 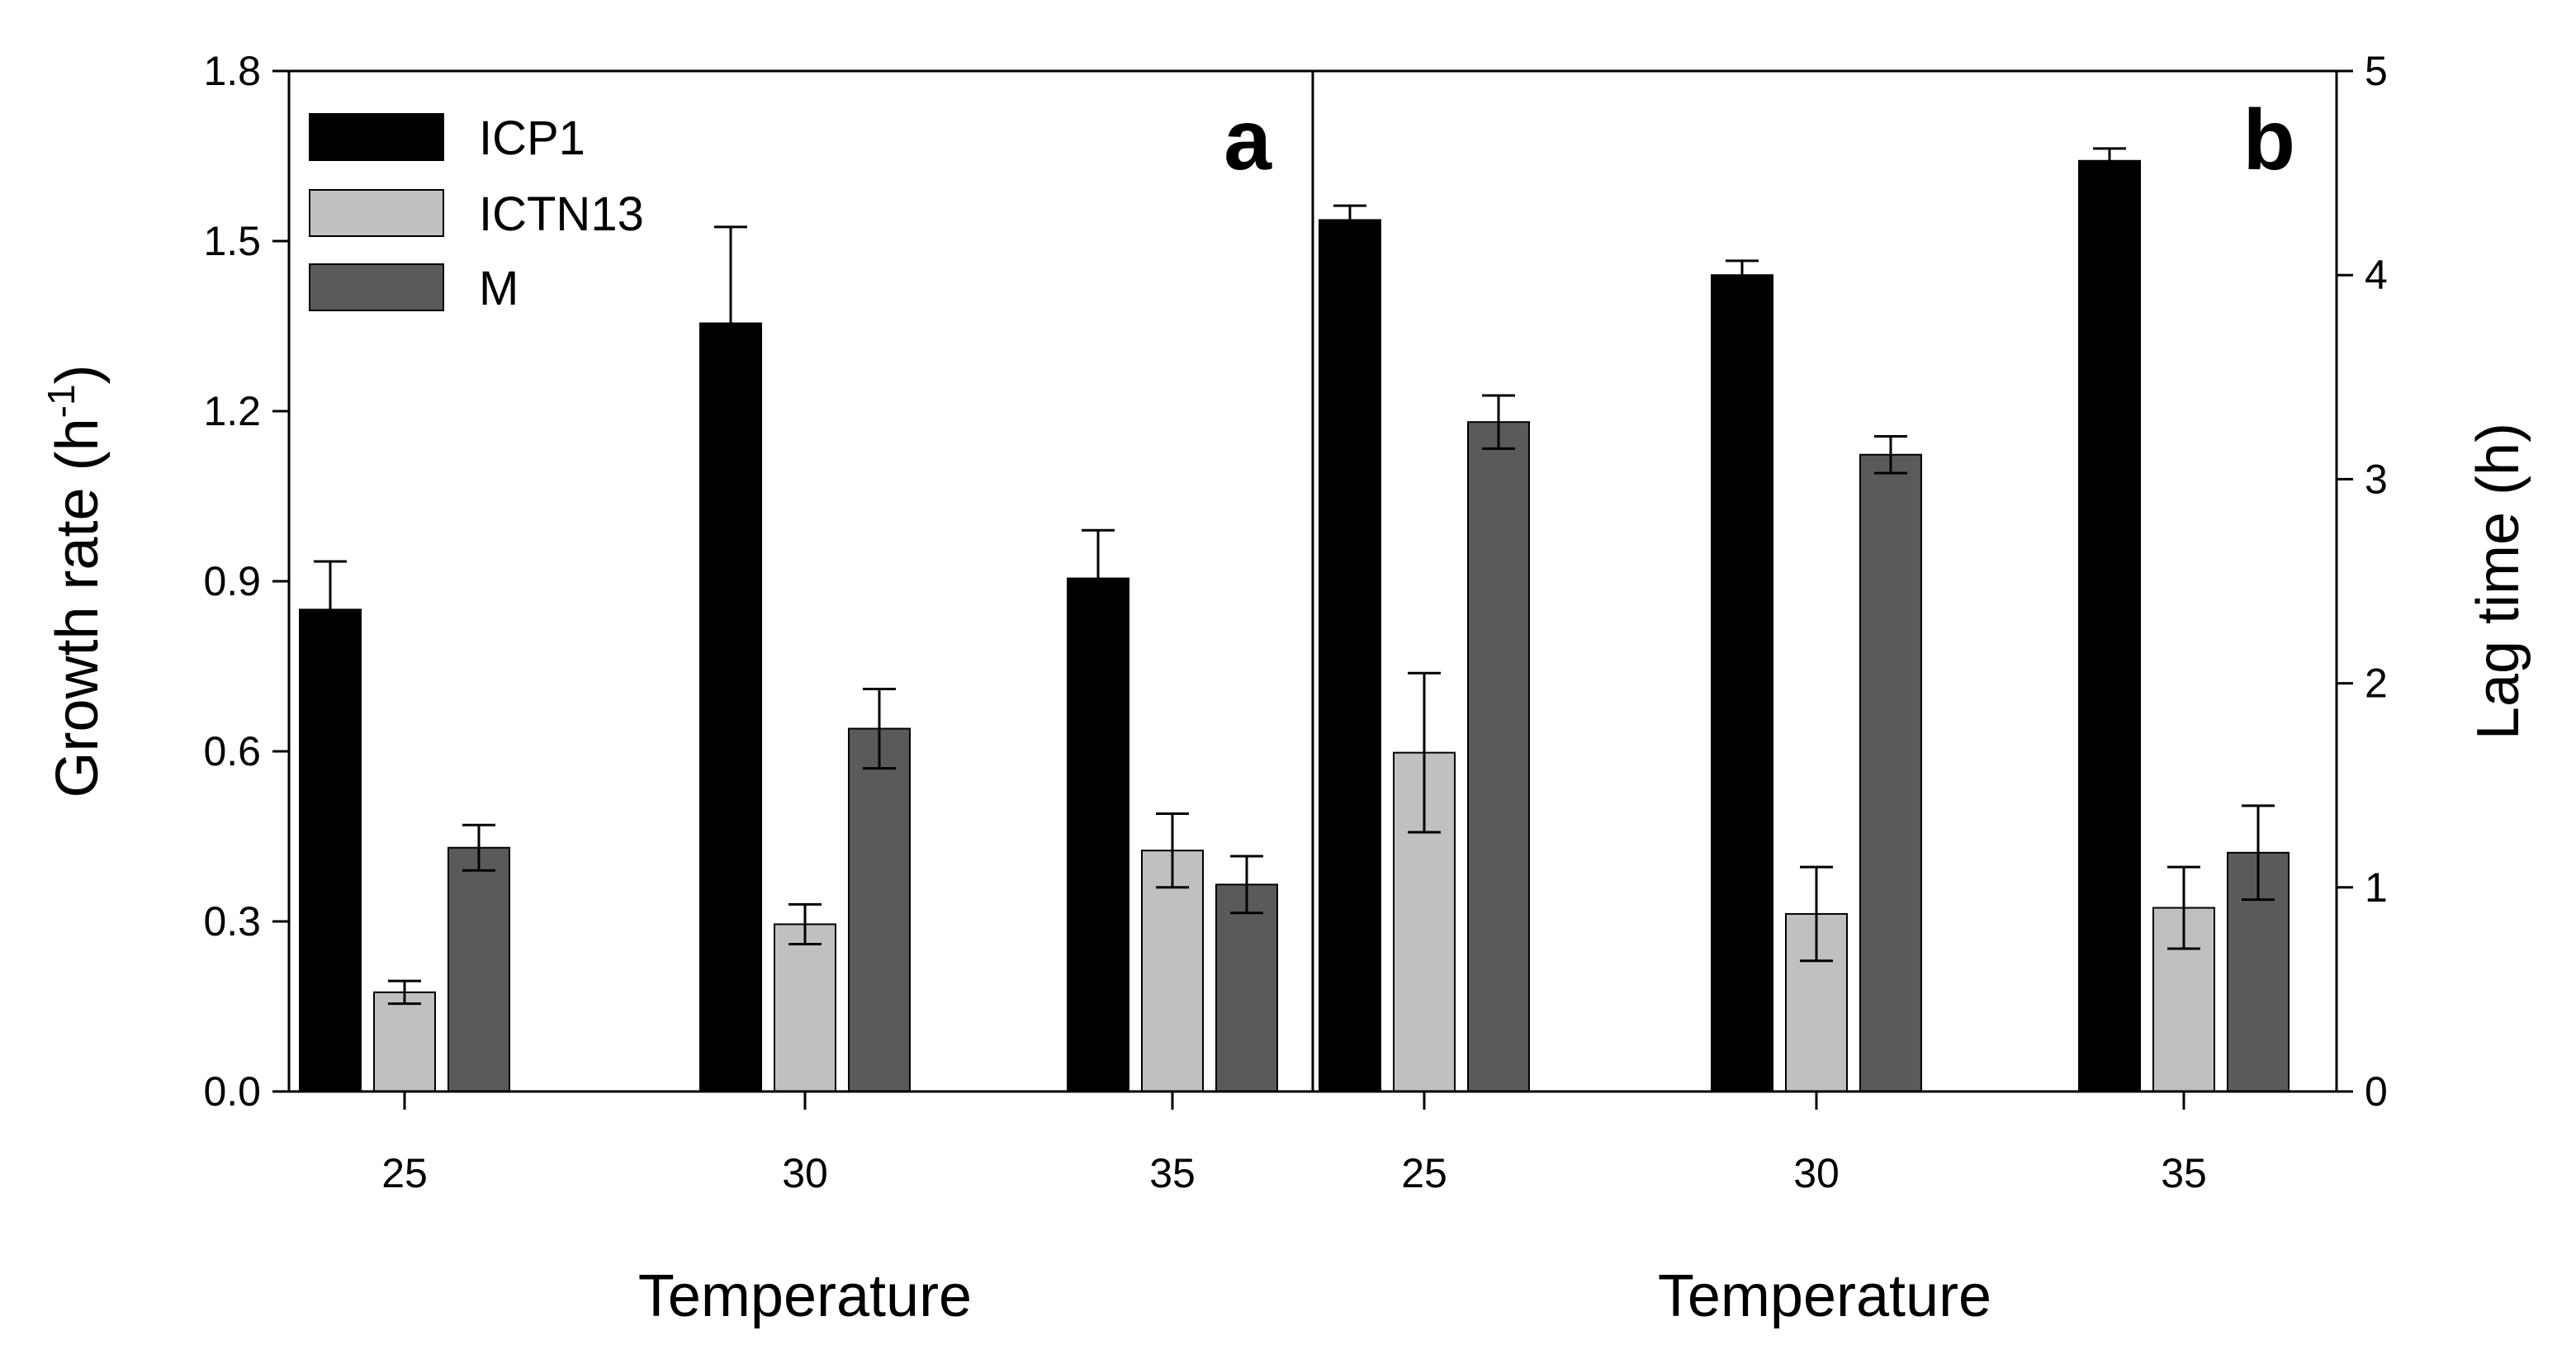 I want to click on y-axis-title-a-close: ), so click(x=78, y=374).